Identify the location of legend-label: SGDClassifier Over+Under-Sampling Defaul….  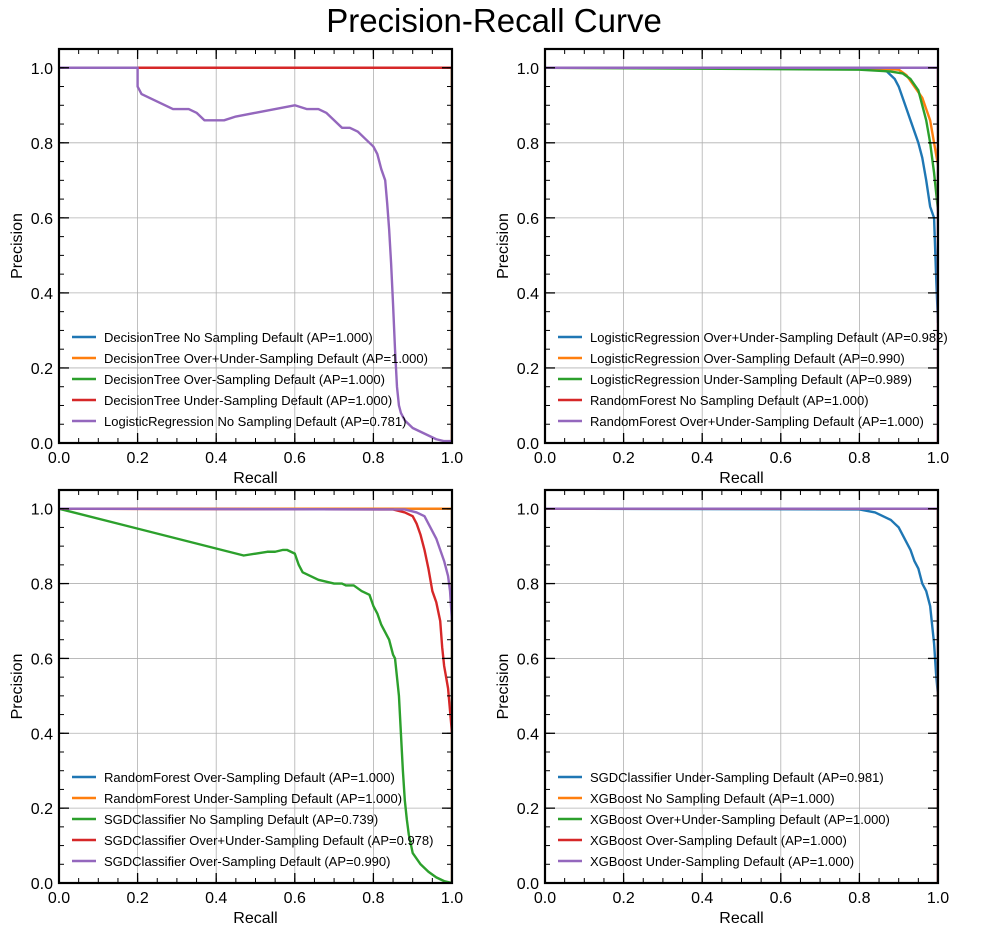
(268, 840).